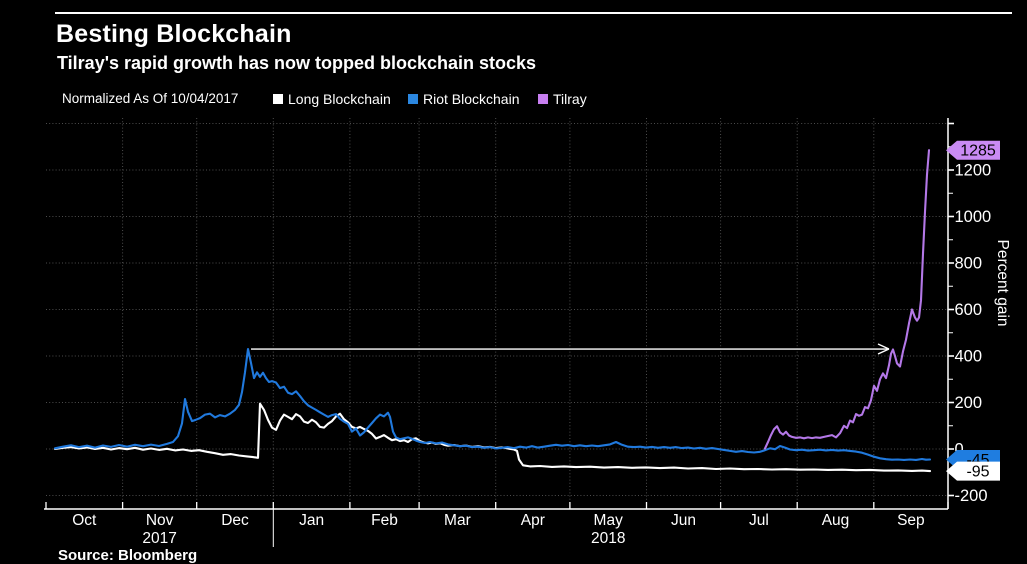 This screenshot has width=1027, height=564. I want to click on svg-text: Apr, so click(533, 520).